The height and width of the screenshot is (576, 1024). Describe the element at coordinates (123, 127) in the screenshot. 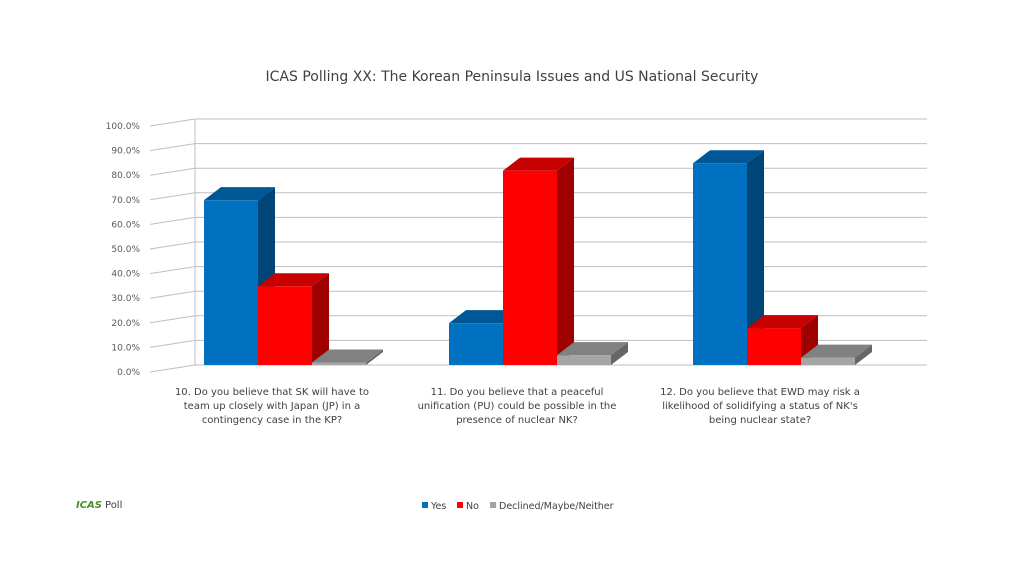

I see `y-tick-label: 100.0%` at that location.